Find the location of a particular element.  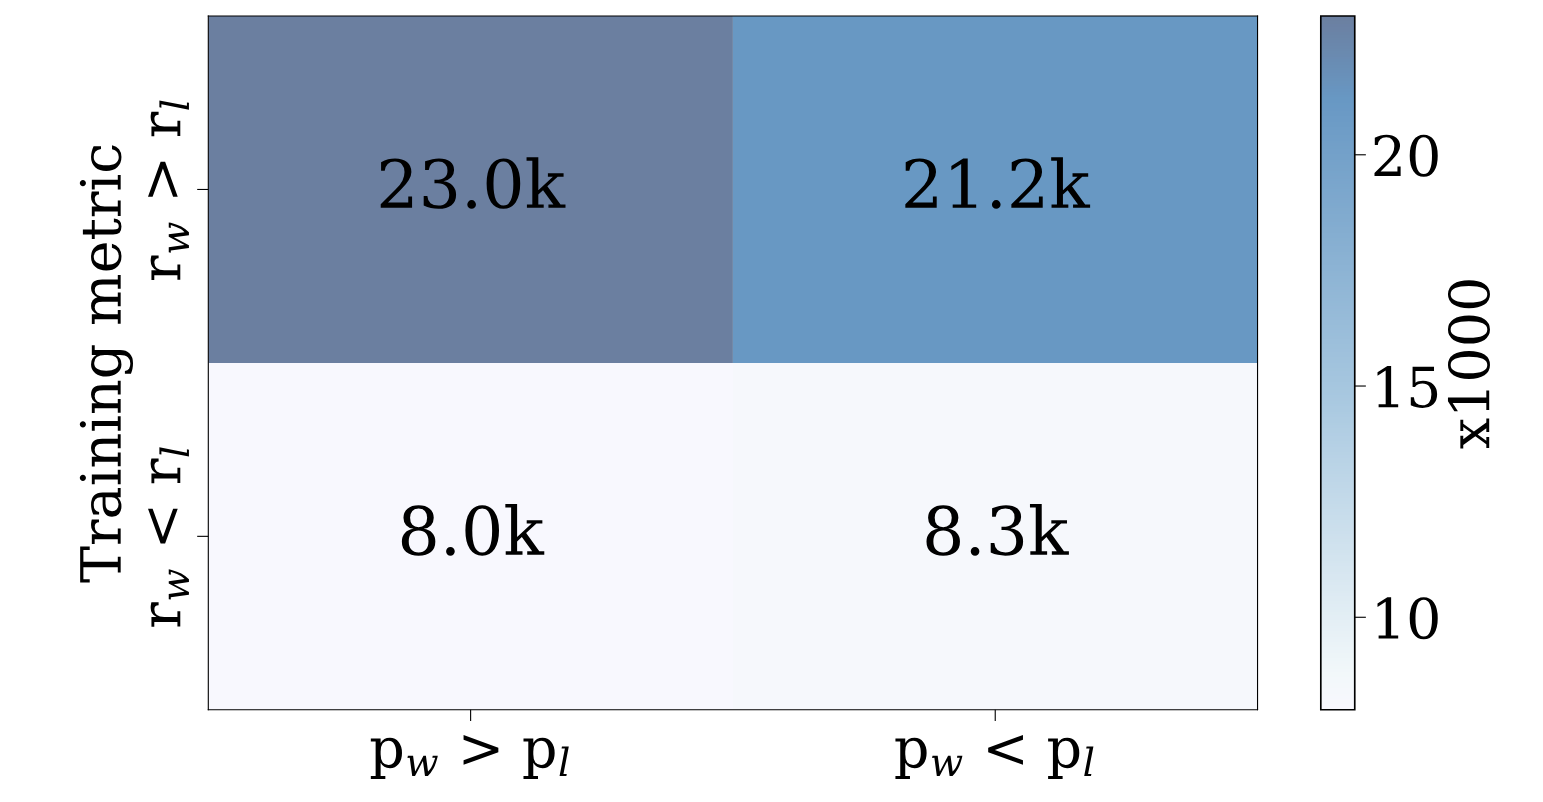

x-tick-label: p$_{w}$ < p$_{l}$ is located at coordinates (994, 757).